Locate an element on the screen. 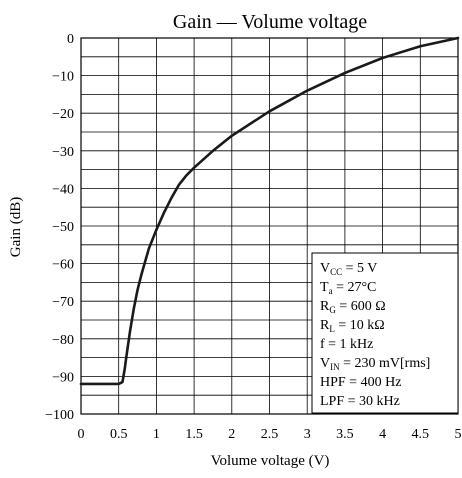  y-tick-label: 0 is located at coordinates (70, 39).